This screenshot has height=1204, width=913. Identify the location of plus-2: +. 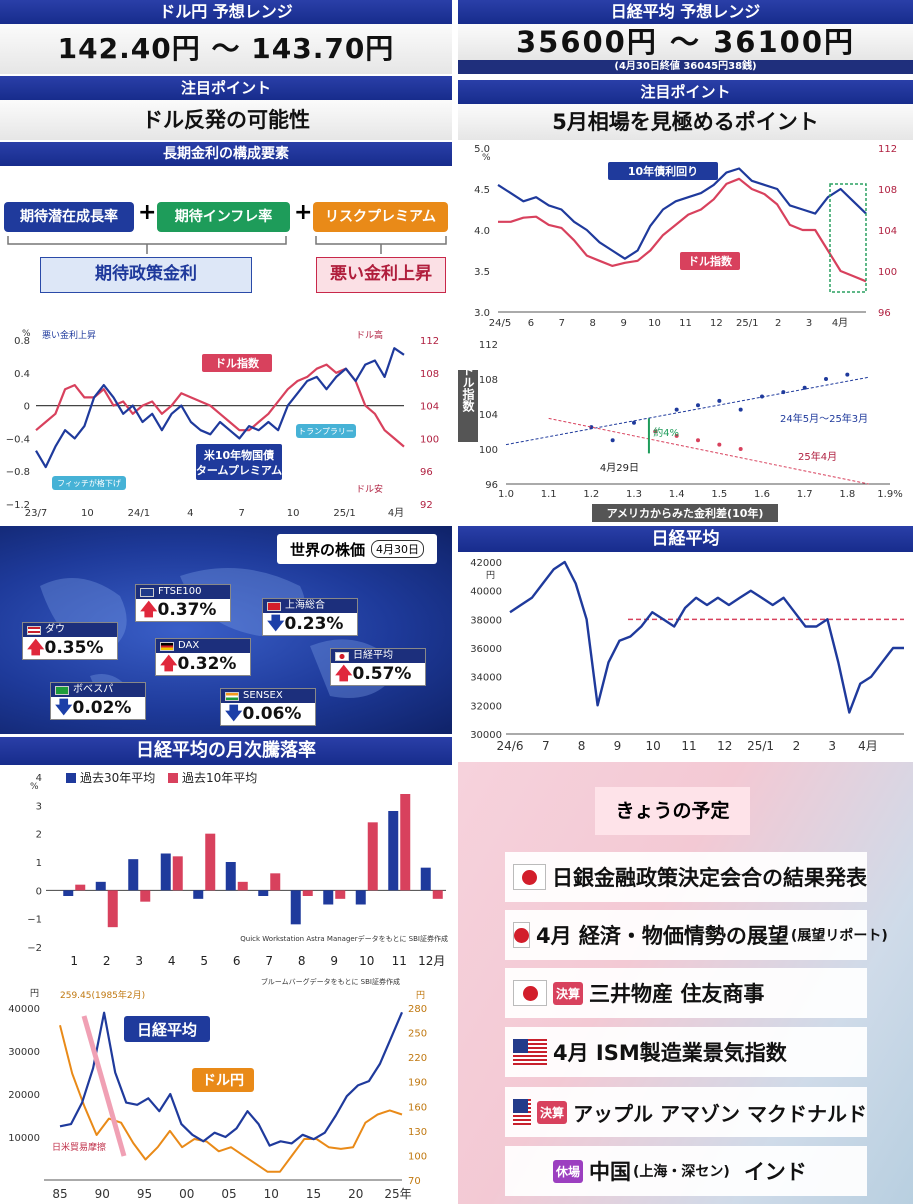
(303, 212).